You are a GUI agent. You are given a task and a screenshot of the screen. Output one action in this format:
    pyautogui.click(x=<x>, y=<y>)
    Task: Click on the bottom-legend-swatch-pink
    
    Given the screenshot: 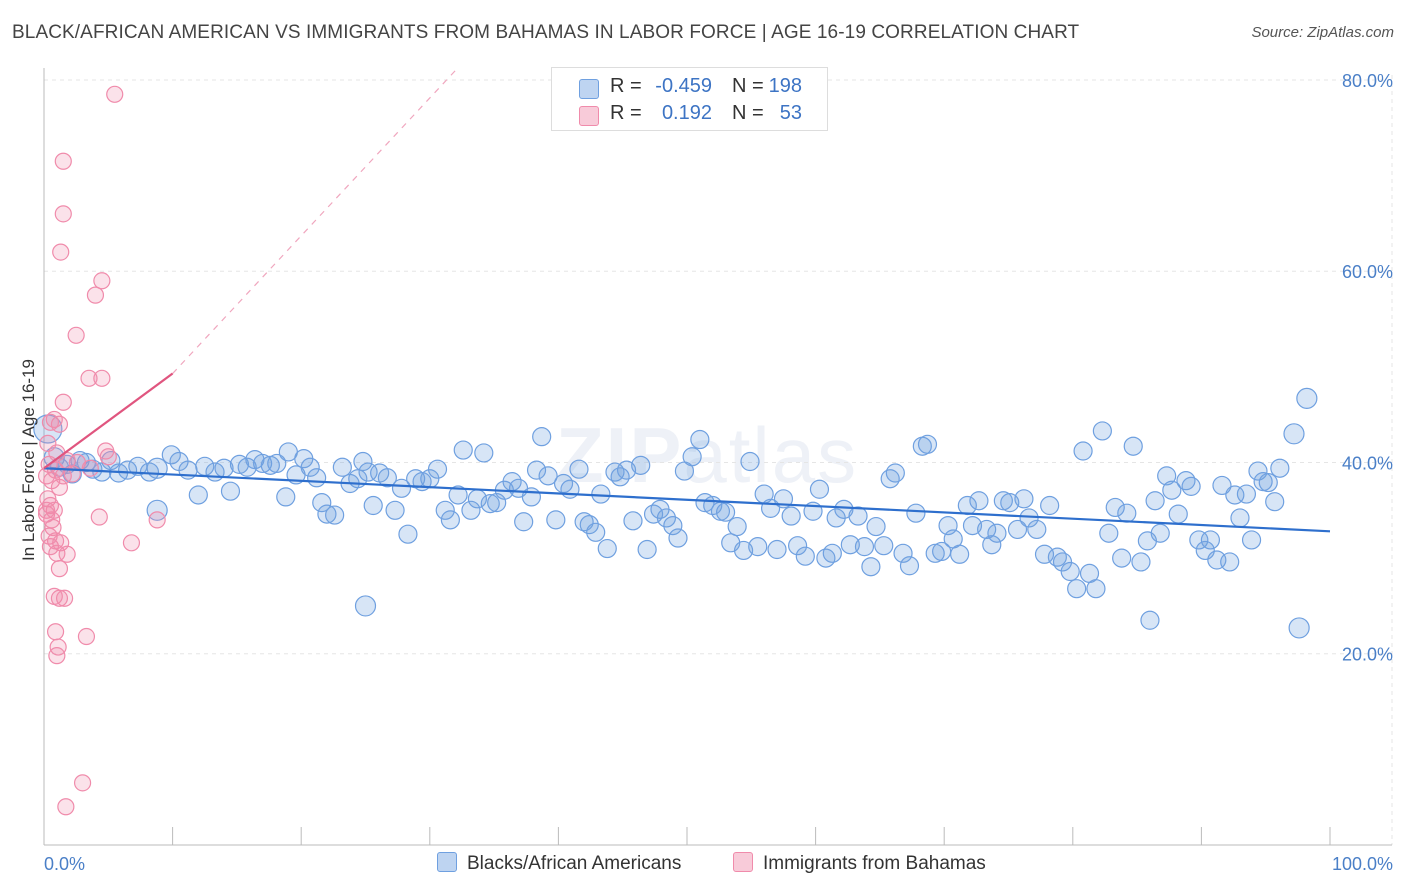 What is the action you would take?
    pyautogui.click(x=743, y=862)
    